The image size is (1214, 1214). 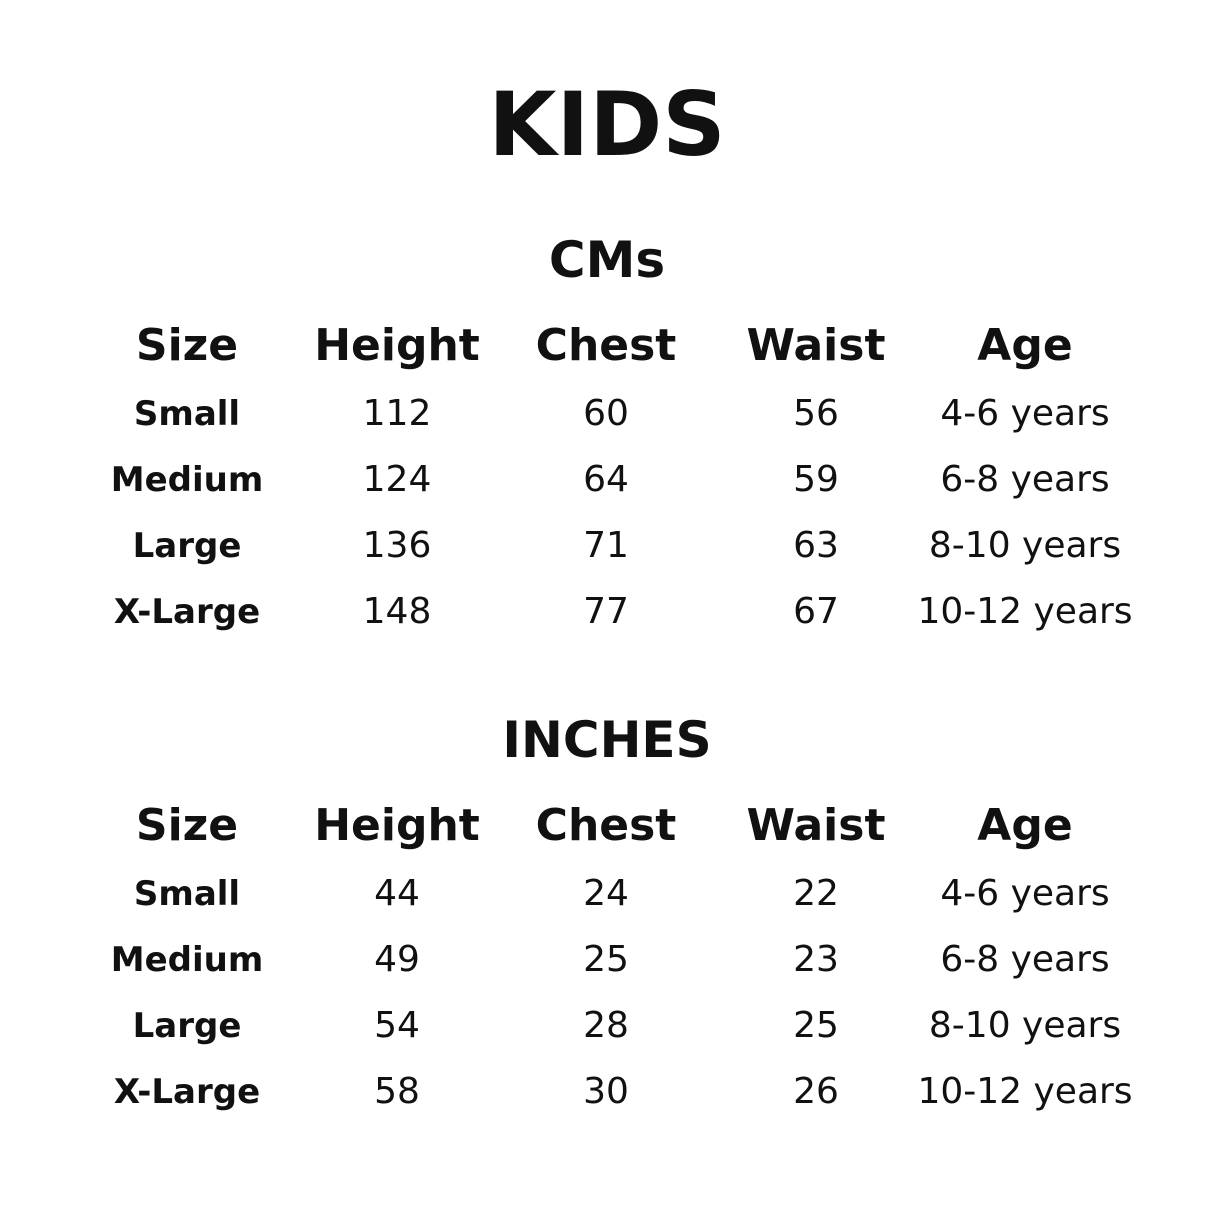 I want to click on table-cell: 30, so click(x=606, y=1091).